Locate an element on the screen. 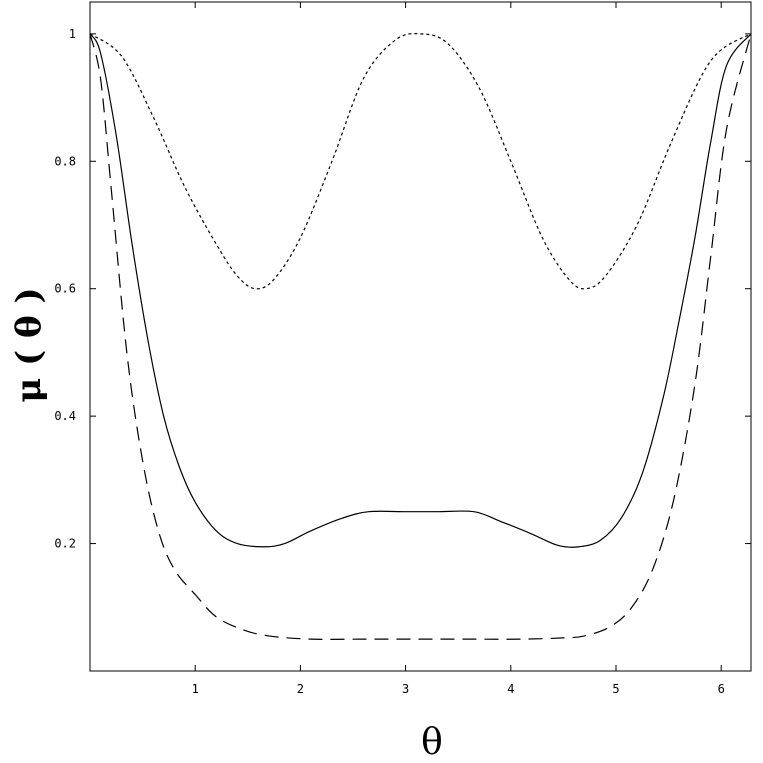 The width and height of the screenshot is (763, 763). x-tick-label: 1 is located at coordinates (195, 689).